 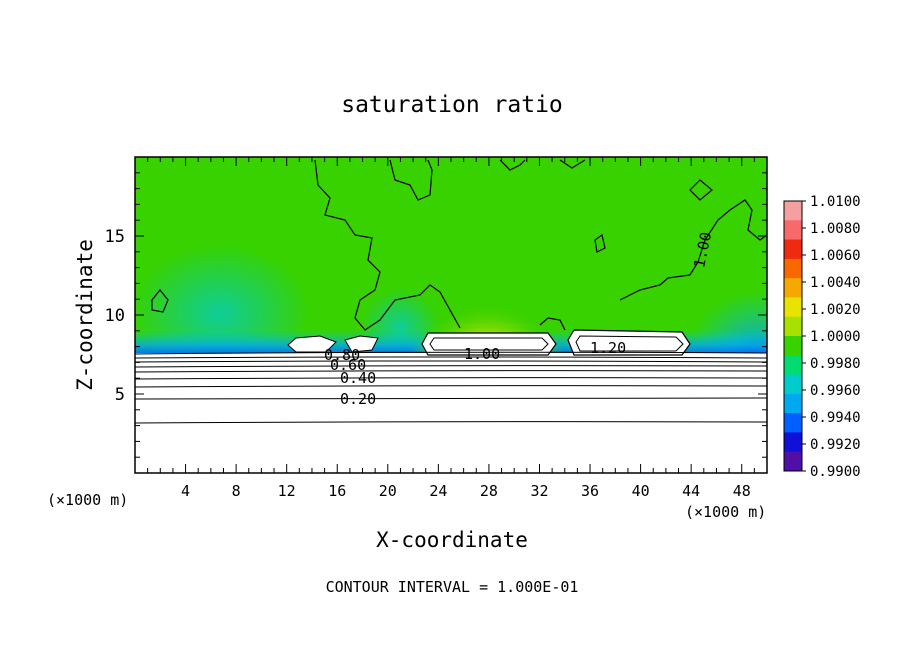 I want to click on y-tick-label: 15, so click(x=115, y=237).